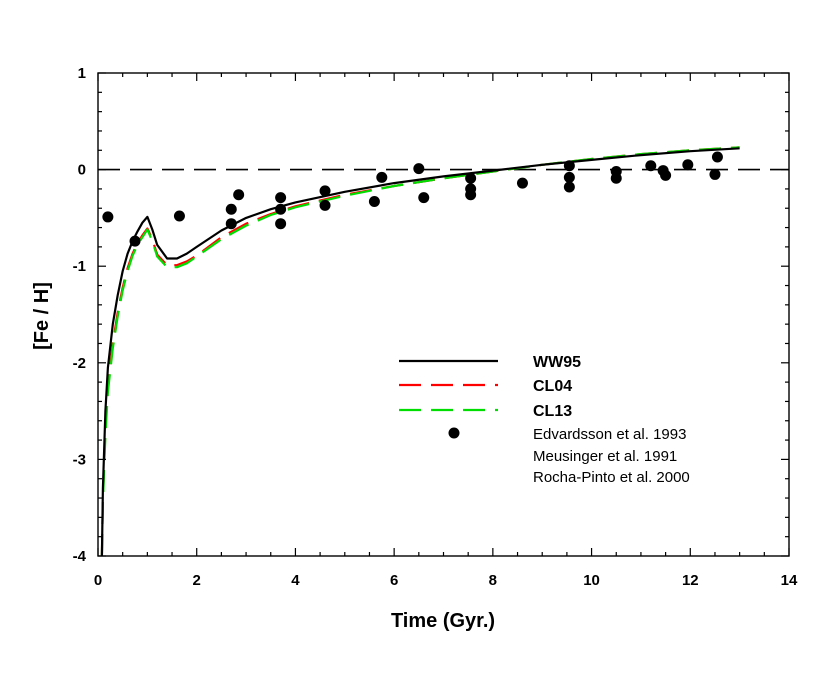  What do you see at coordinates (591, 580) in the screenshot?
I see `x-tick-label-10: 10` at bounding box center [591, 580].